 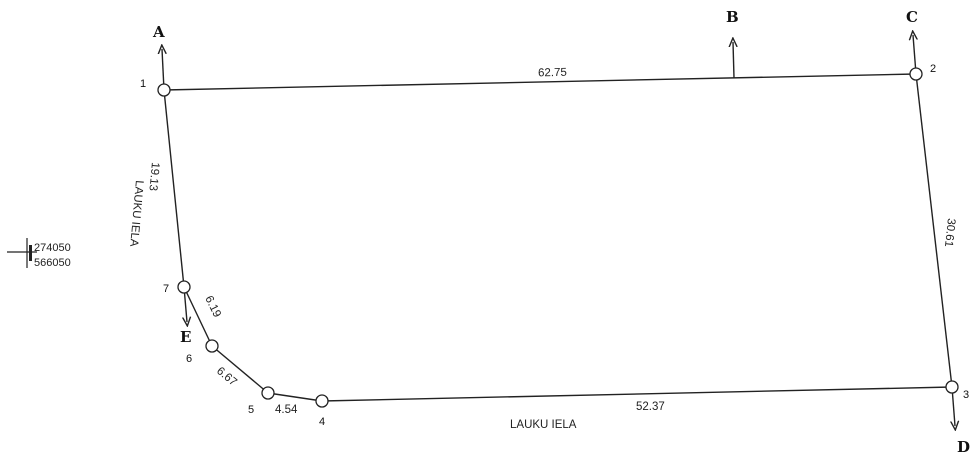 I want to click on length-bottom: 52.37, so click(x=650, y=407).